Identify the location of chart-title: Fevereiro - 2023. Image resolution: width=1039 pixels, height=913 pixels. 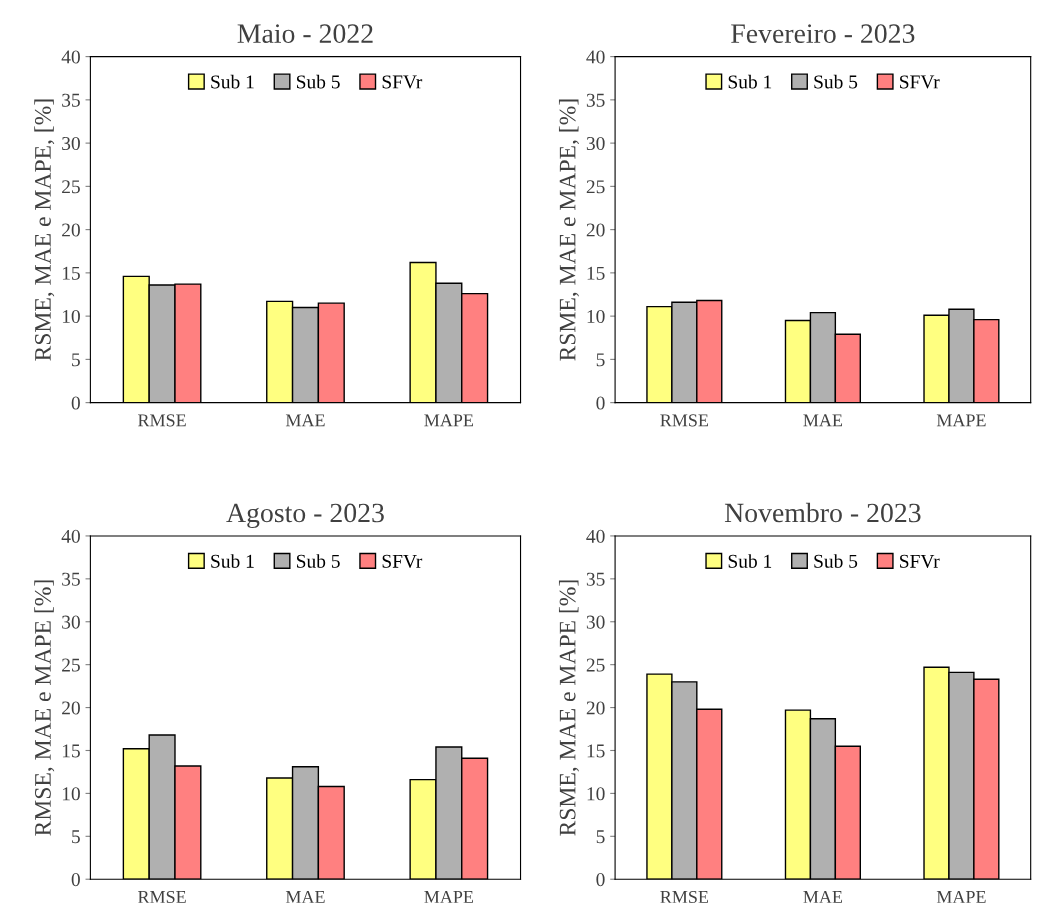
(823, 33).